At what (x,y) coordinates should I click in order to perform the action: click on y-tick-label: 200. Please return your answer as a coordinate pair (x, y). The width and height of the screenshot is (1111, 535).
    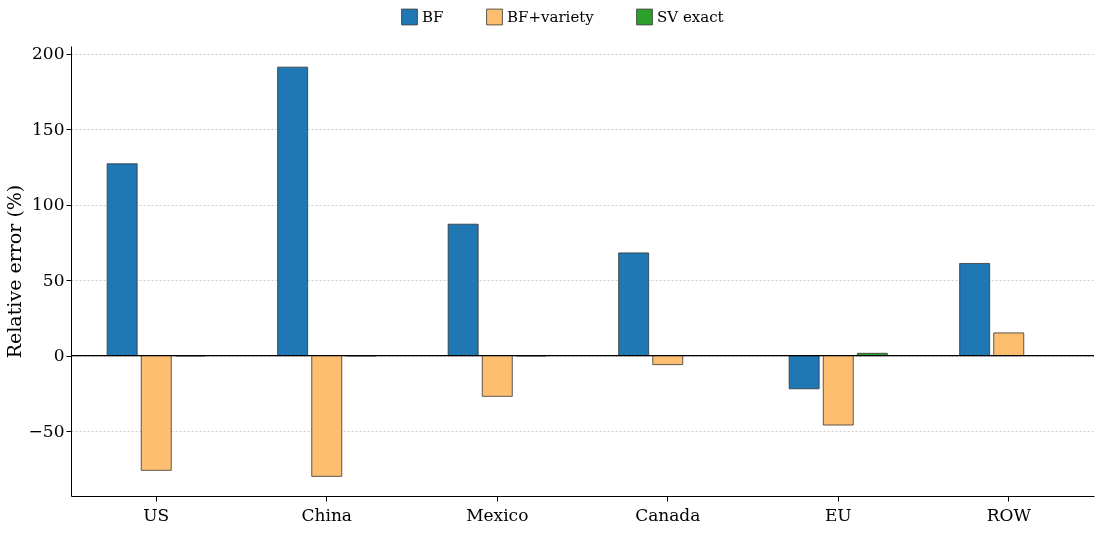
    Looking at the image, I should click on (48, 53).